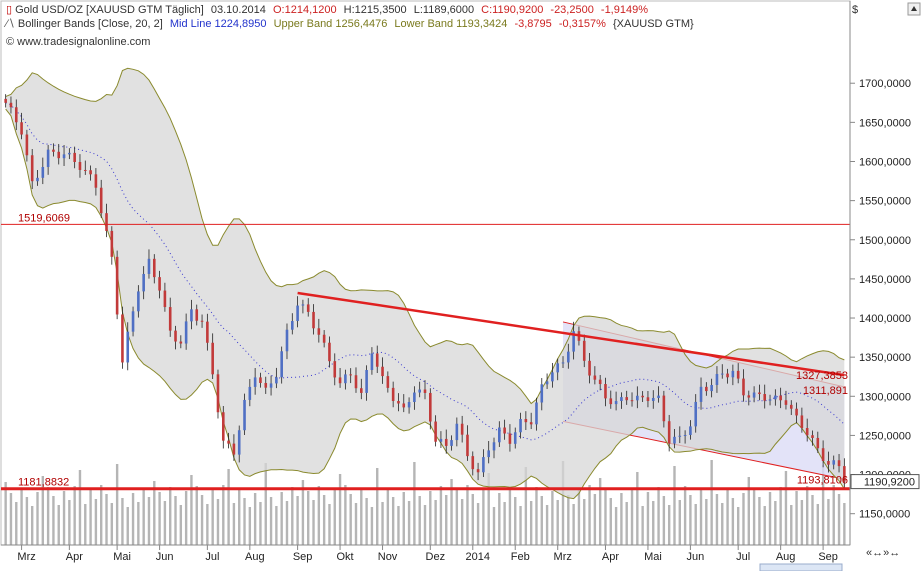 This screenshot has height=576, width=922. Describe the element at coordinates (532, 24) in the screenshot. I see `band-change-value: -3,8795` at that location.